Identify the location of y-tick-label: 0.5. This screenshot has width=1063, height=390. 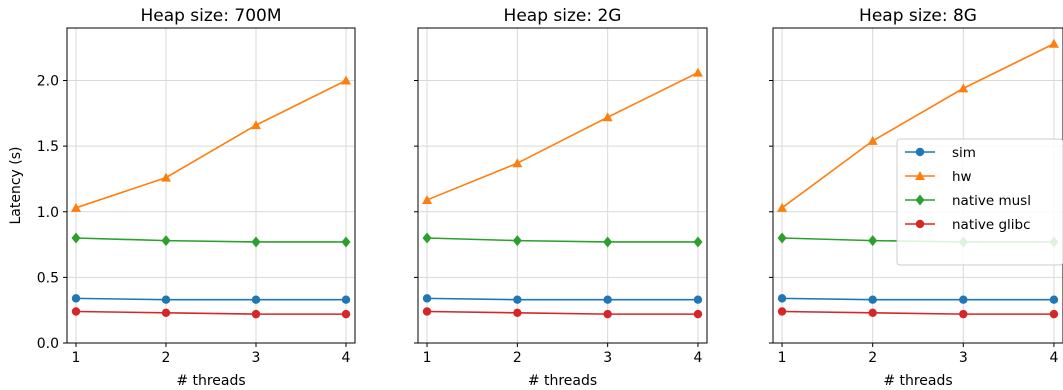
(48, 278).